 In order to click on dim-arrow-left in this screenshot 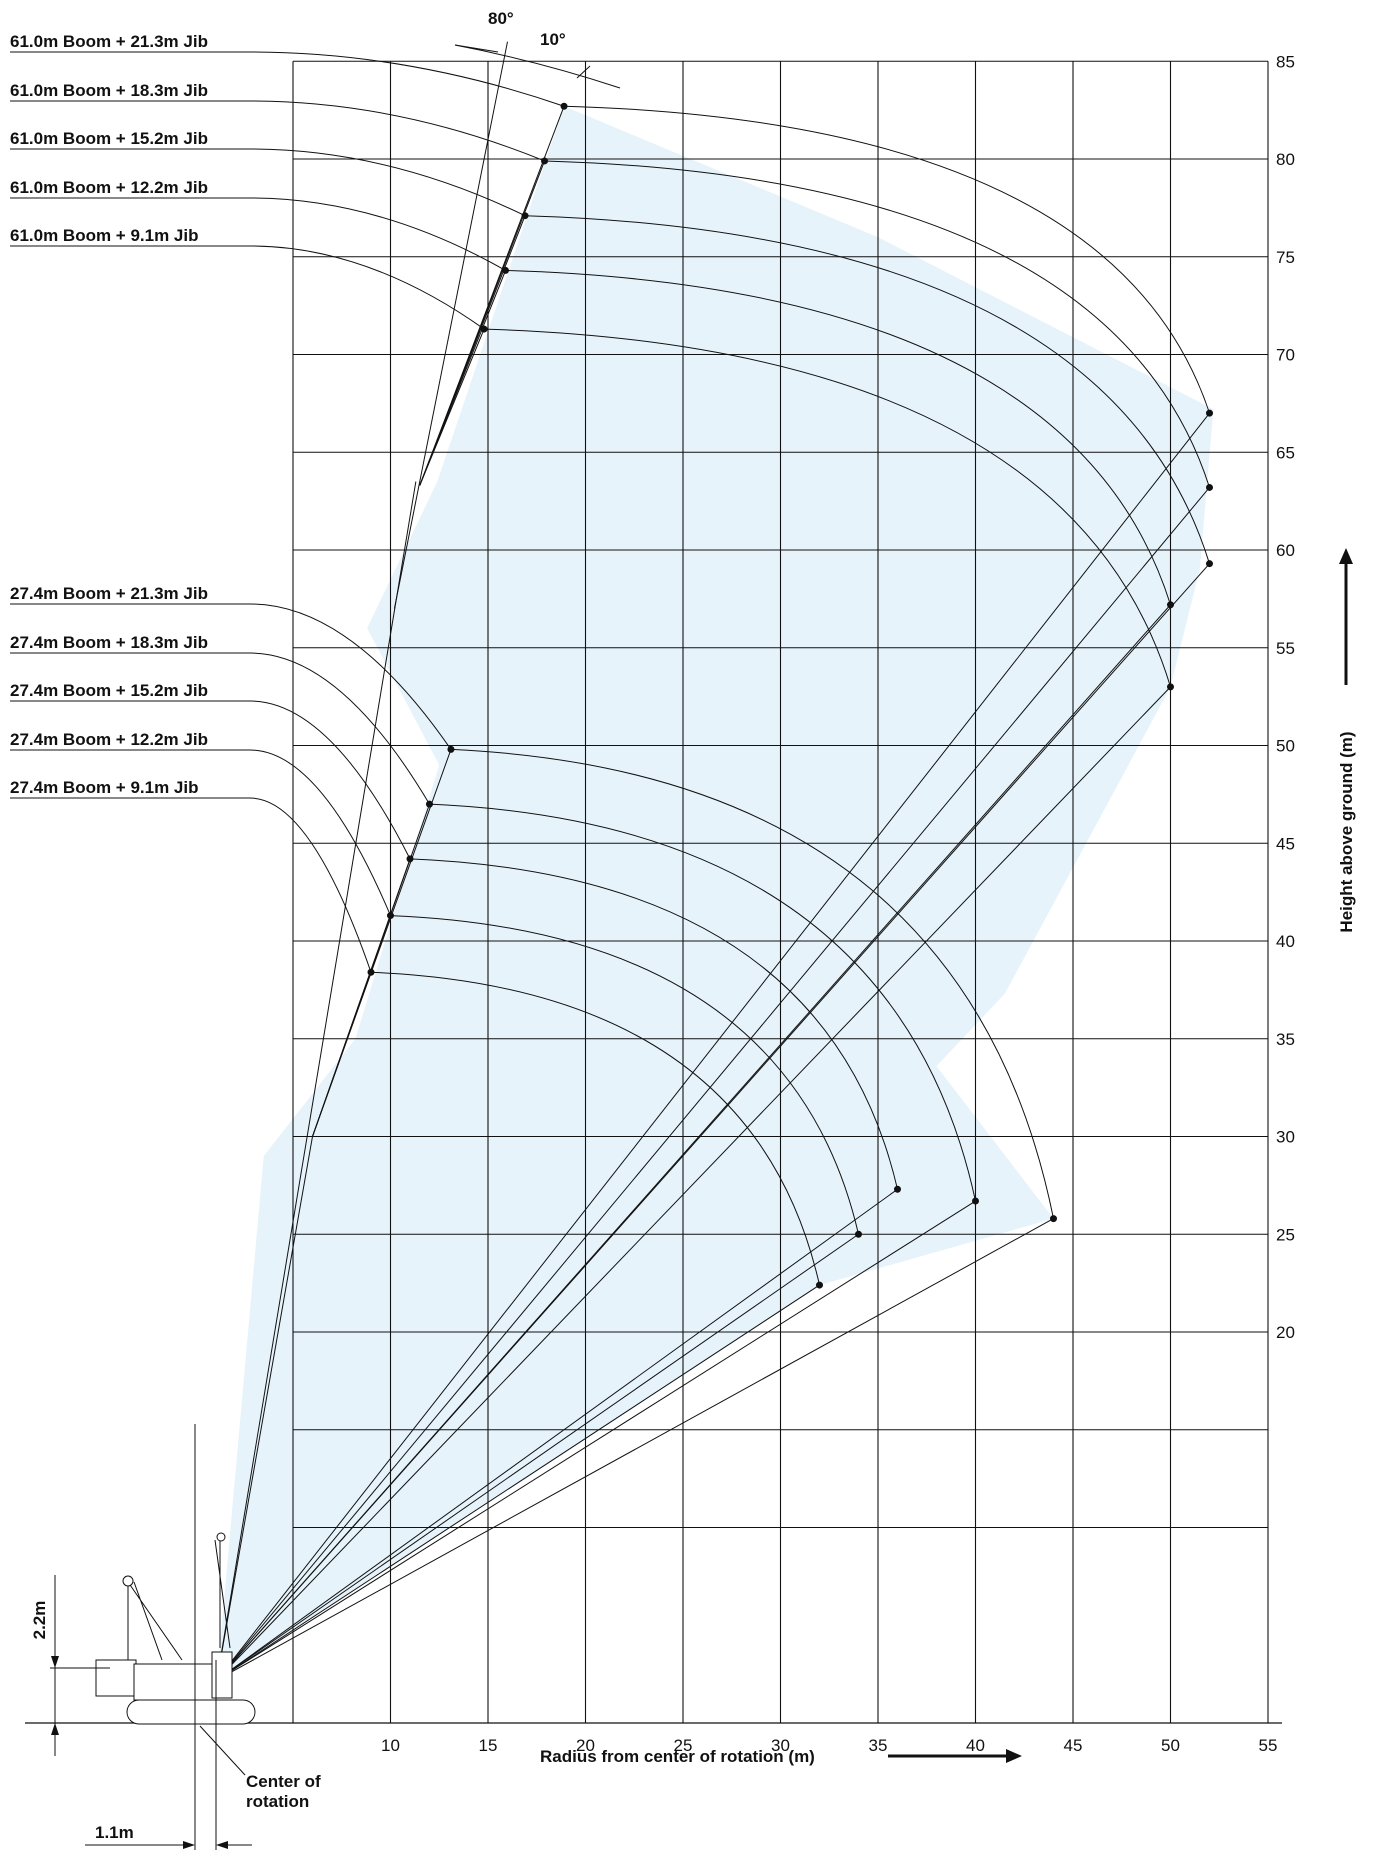, I will do `click(189, 1845)`.